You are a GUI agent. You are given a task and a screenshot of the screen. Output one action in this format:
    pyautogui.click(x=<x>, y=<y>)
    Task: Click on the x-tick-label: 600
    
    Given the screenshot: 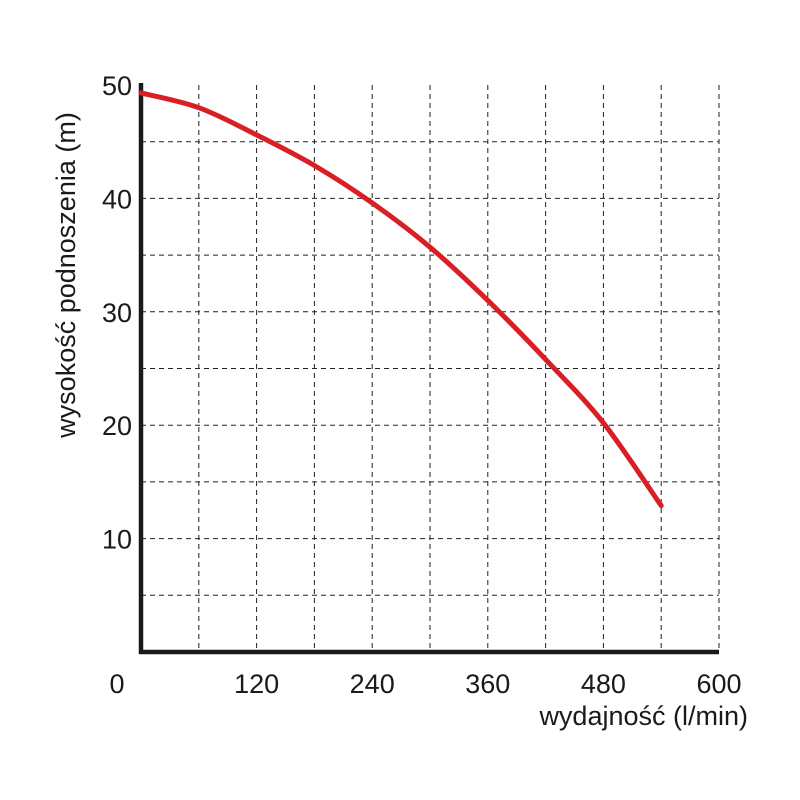 What is the action you would take?
    pyautogui.click(x=718, y=684)
    